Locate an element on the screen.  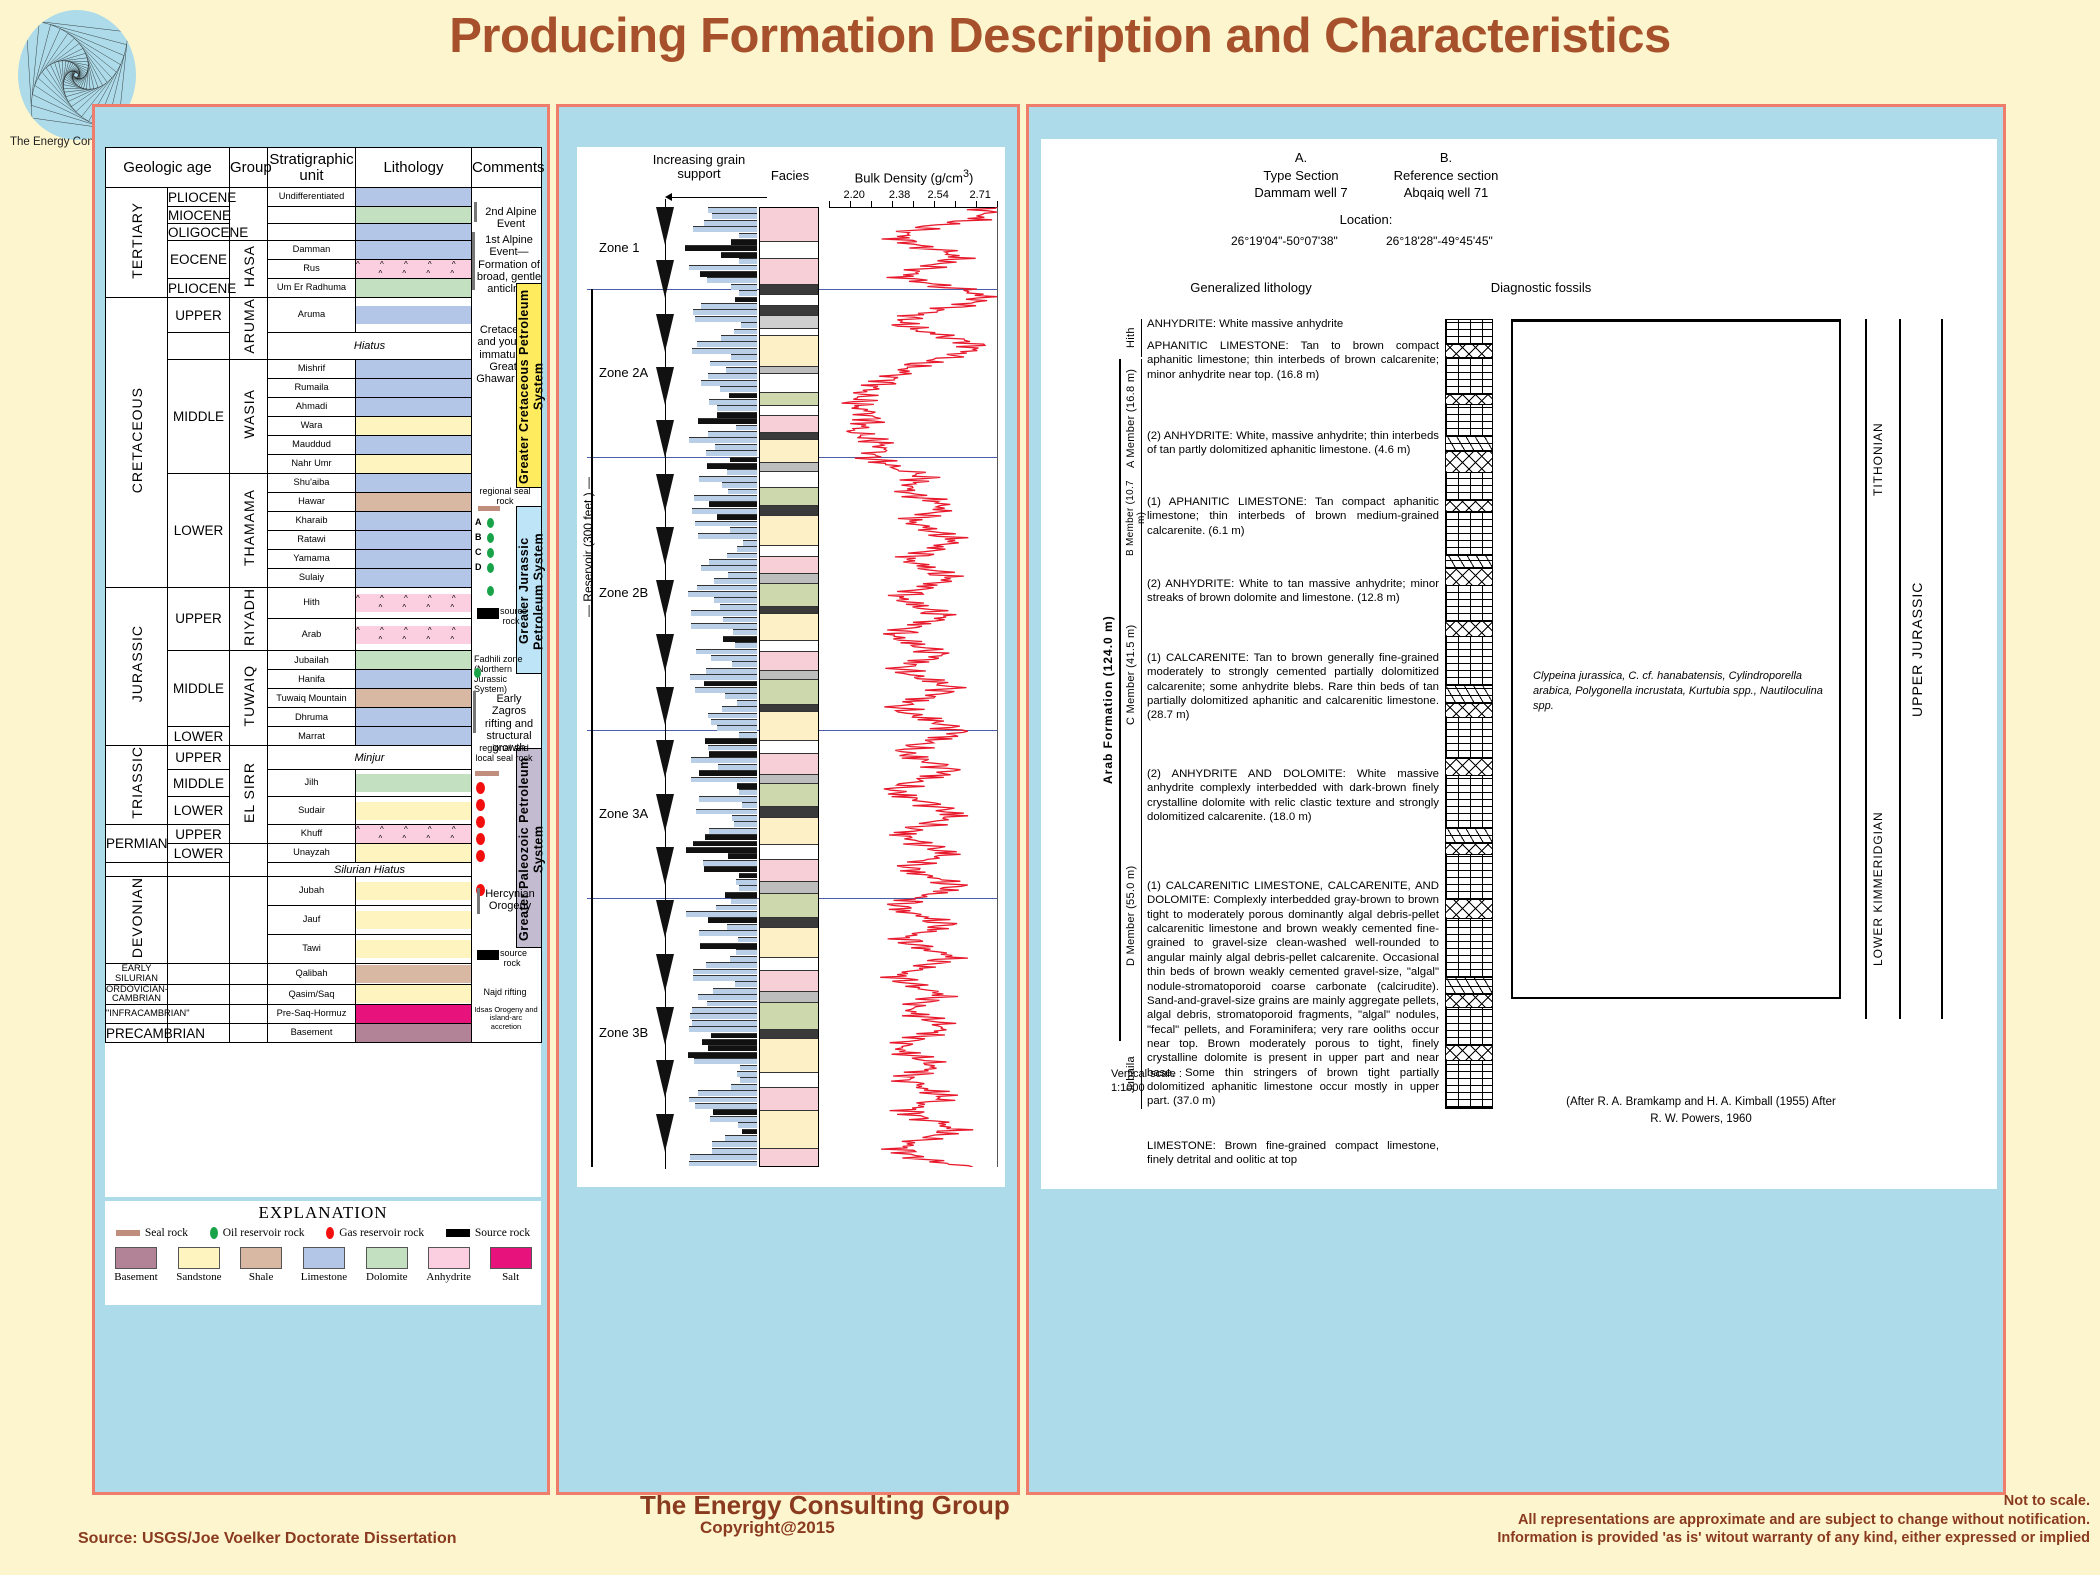
vertical-scale-label: Vertical scale : is located at coordinates (1146, 1074).